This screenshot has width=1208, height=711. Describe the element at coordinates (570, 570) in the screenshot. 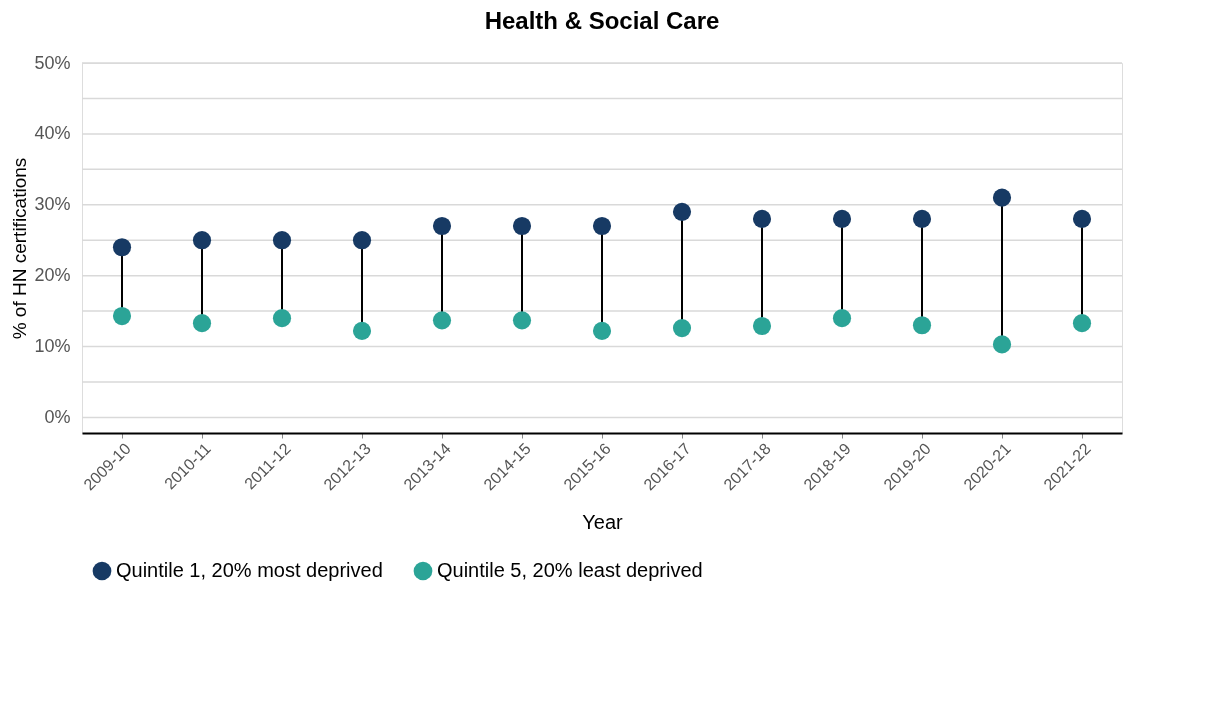

I see `legend-label: Quintile 5, 20% least deprived` at that location.